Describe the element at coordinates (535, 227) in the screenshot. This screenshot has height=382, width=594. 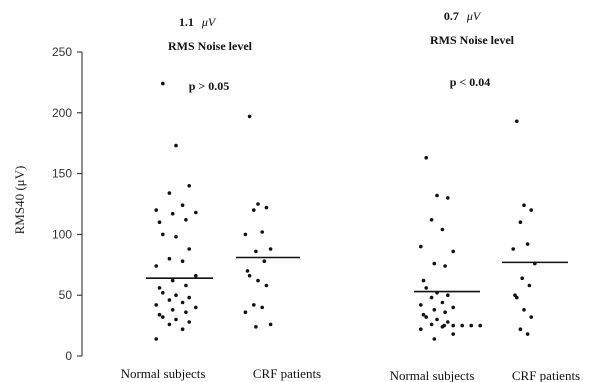
I see `group-4-points` at that location.